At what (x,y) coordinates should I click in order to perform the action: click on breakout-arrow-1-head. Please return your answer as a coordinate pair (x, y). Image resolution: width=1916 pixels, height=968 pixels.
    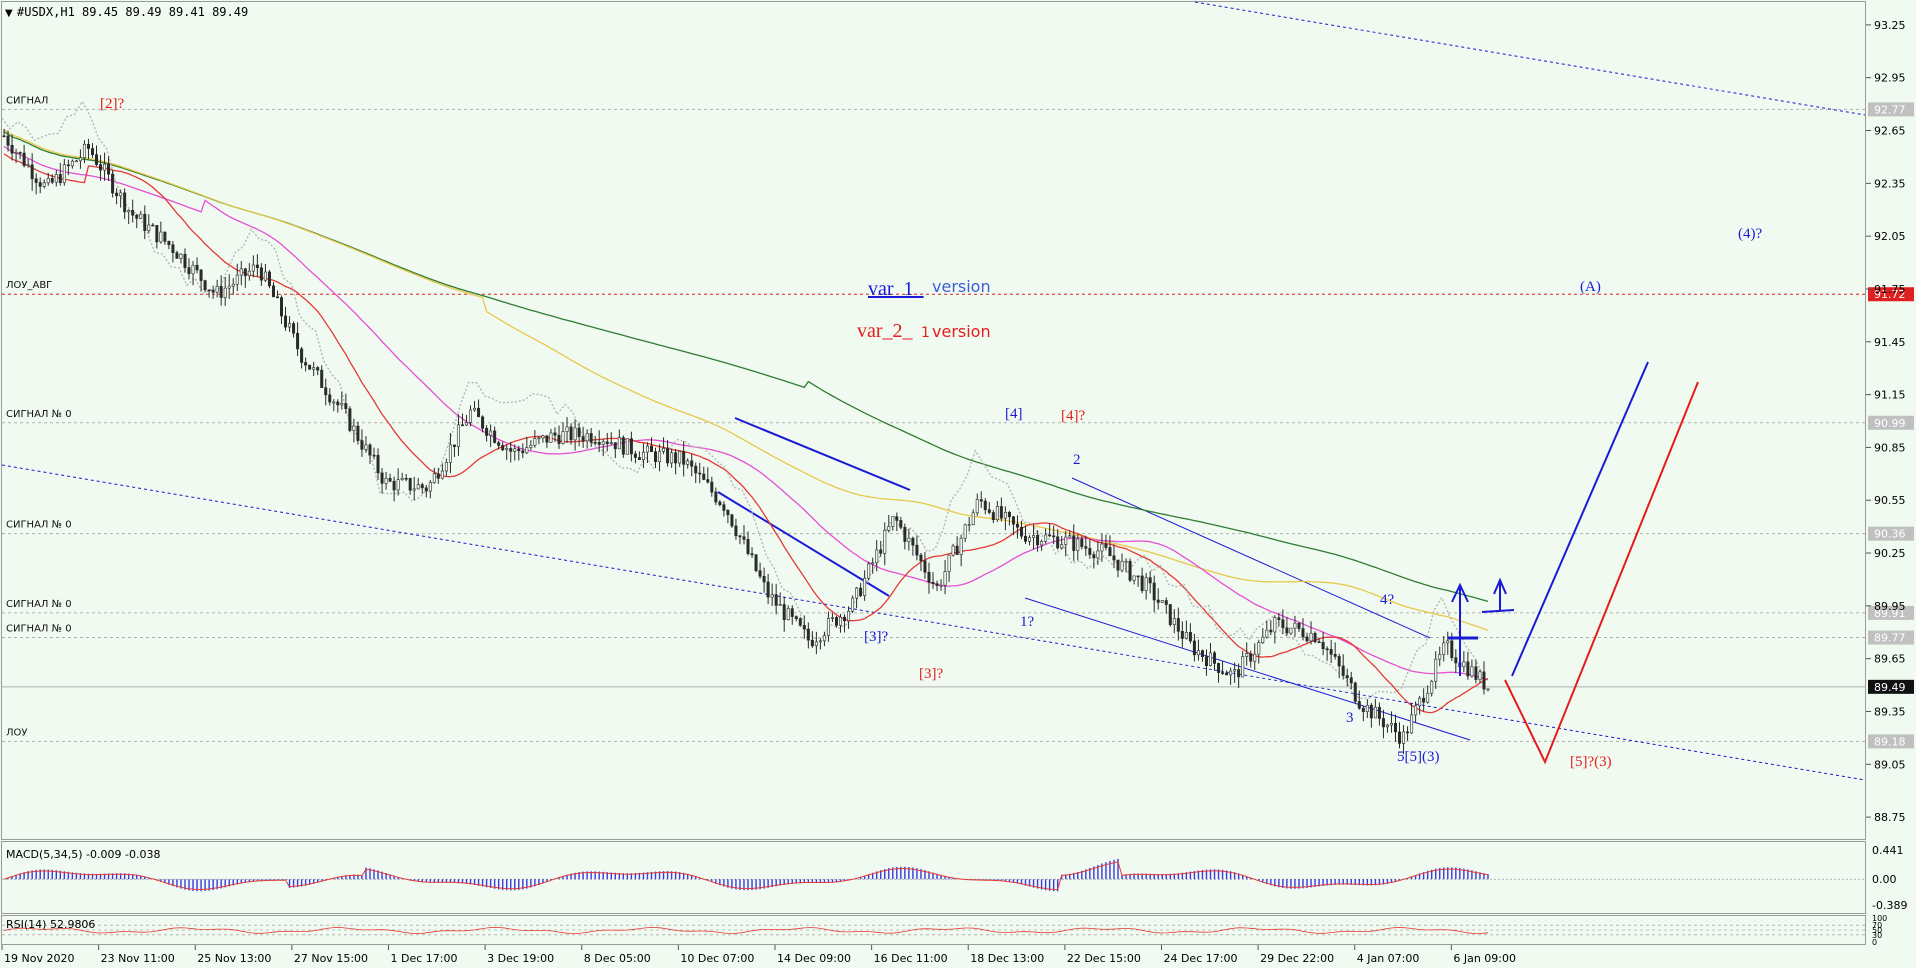
    Looking at the image, I should click on (1460, 592).